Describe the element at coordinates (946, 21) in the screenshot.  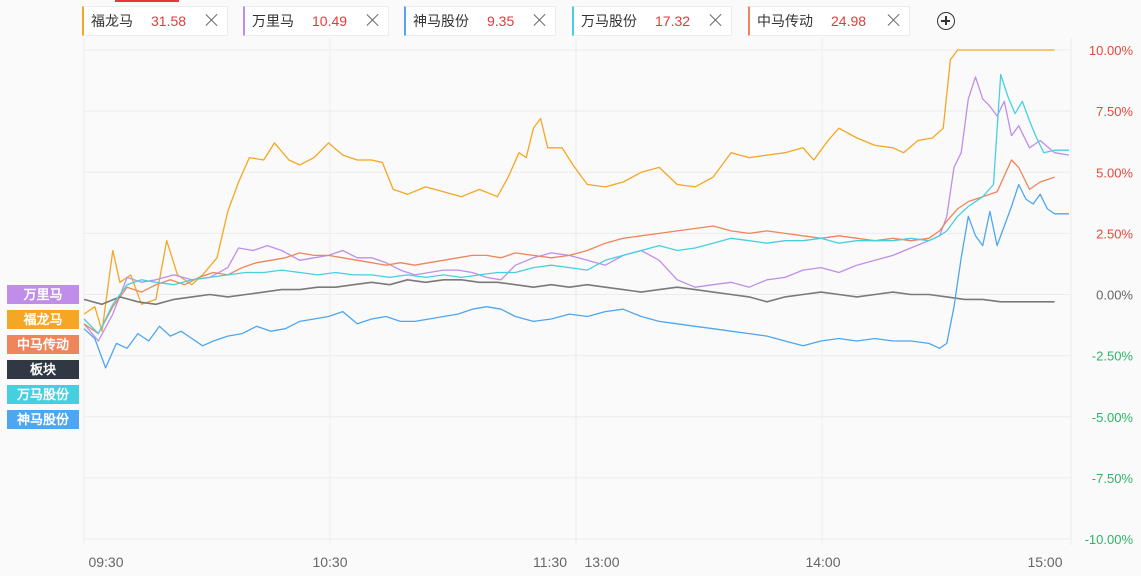
I see `add-circle-icon` at that location.